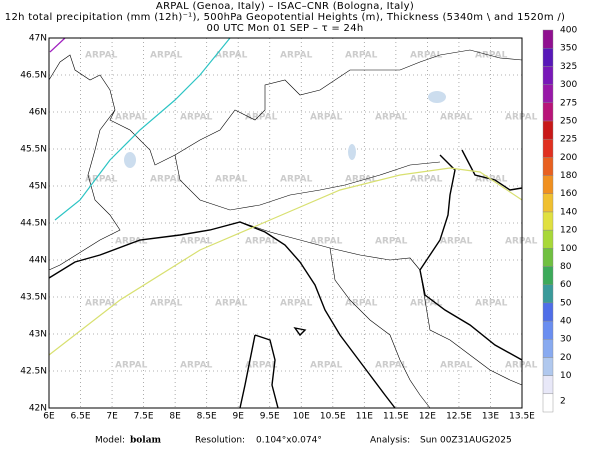 The image size is (600, 450). I want to click on lake, so click(130, 160).